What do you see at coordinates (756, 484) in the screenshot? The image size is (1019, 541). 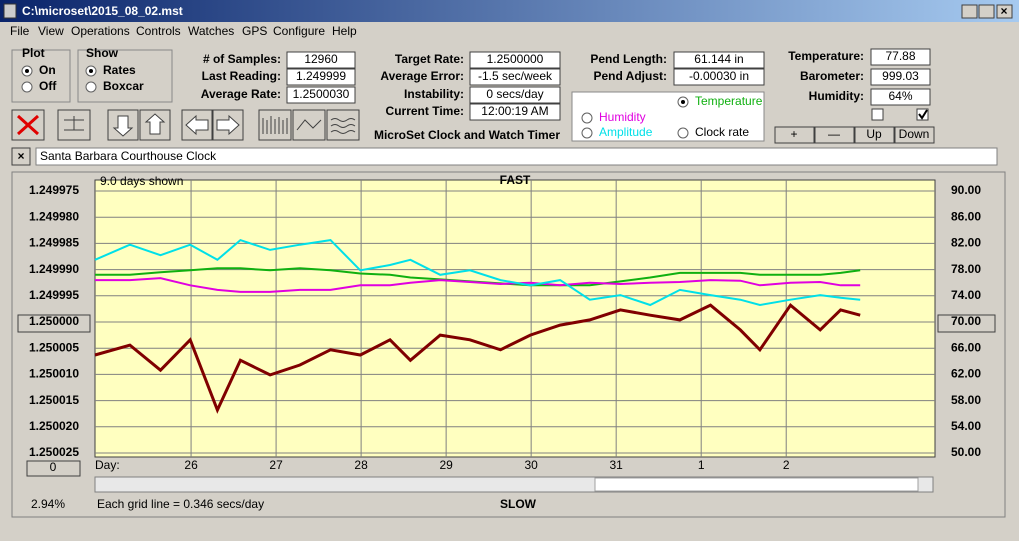 I see `scroll-thumb` at bounding box center [756, 484].